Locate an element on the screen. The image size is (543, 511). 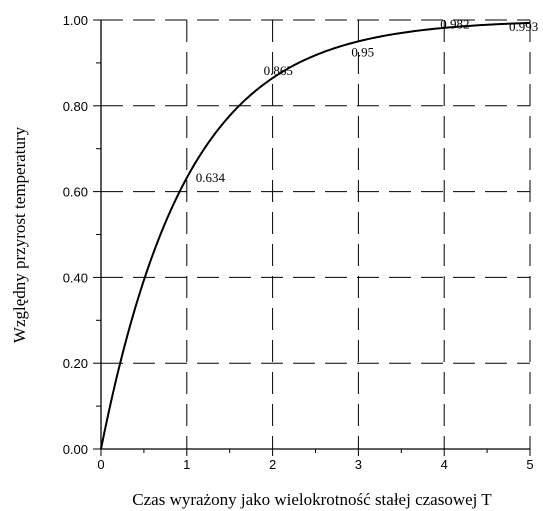
x-tick-label: 5 is located at coordinates (529, 464).